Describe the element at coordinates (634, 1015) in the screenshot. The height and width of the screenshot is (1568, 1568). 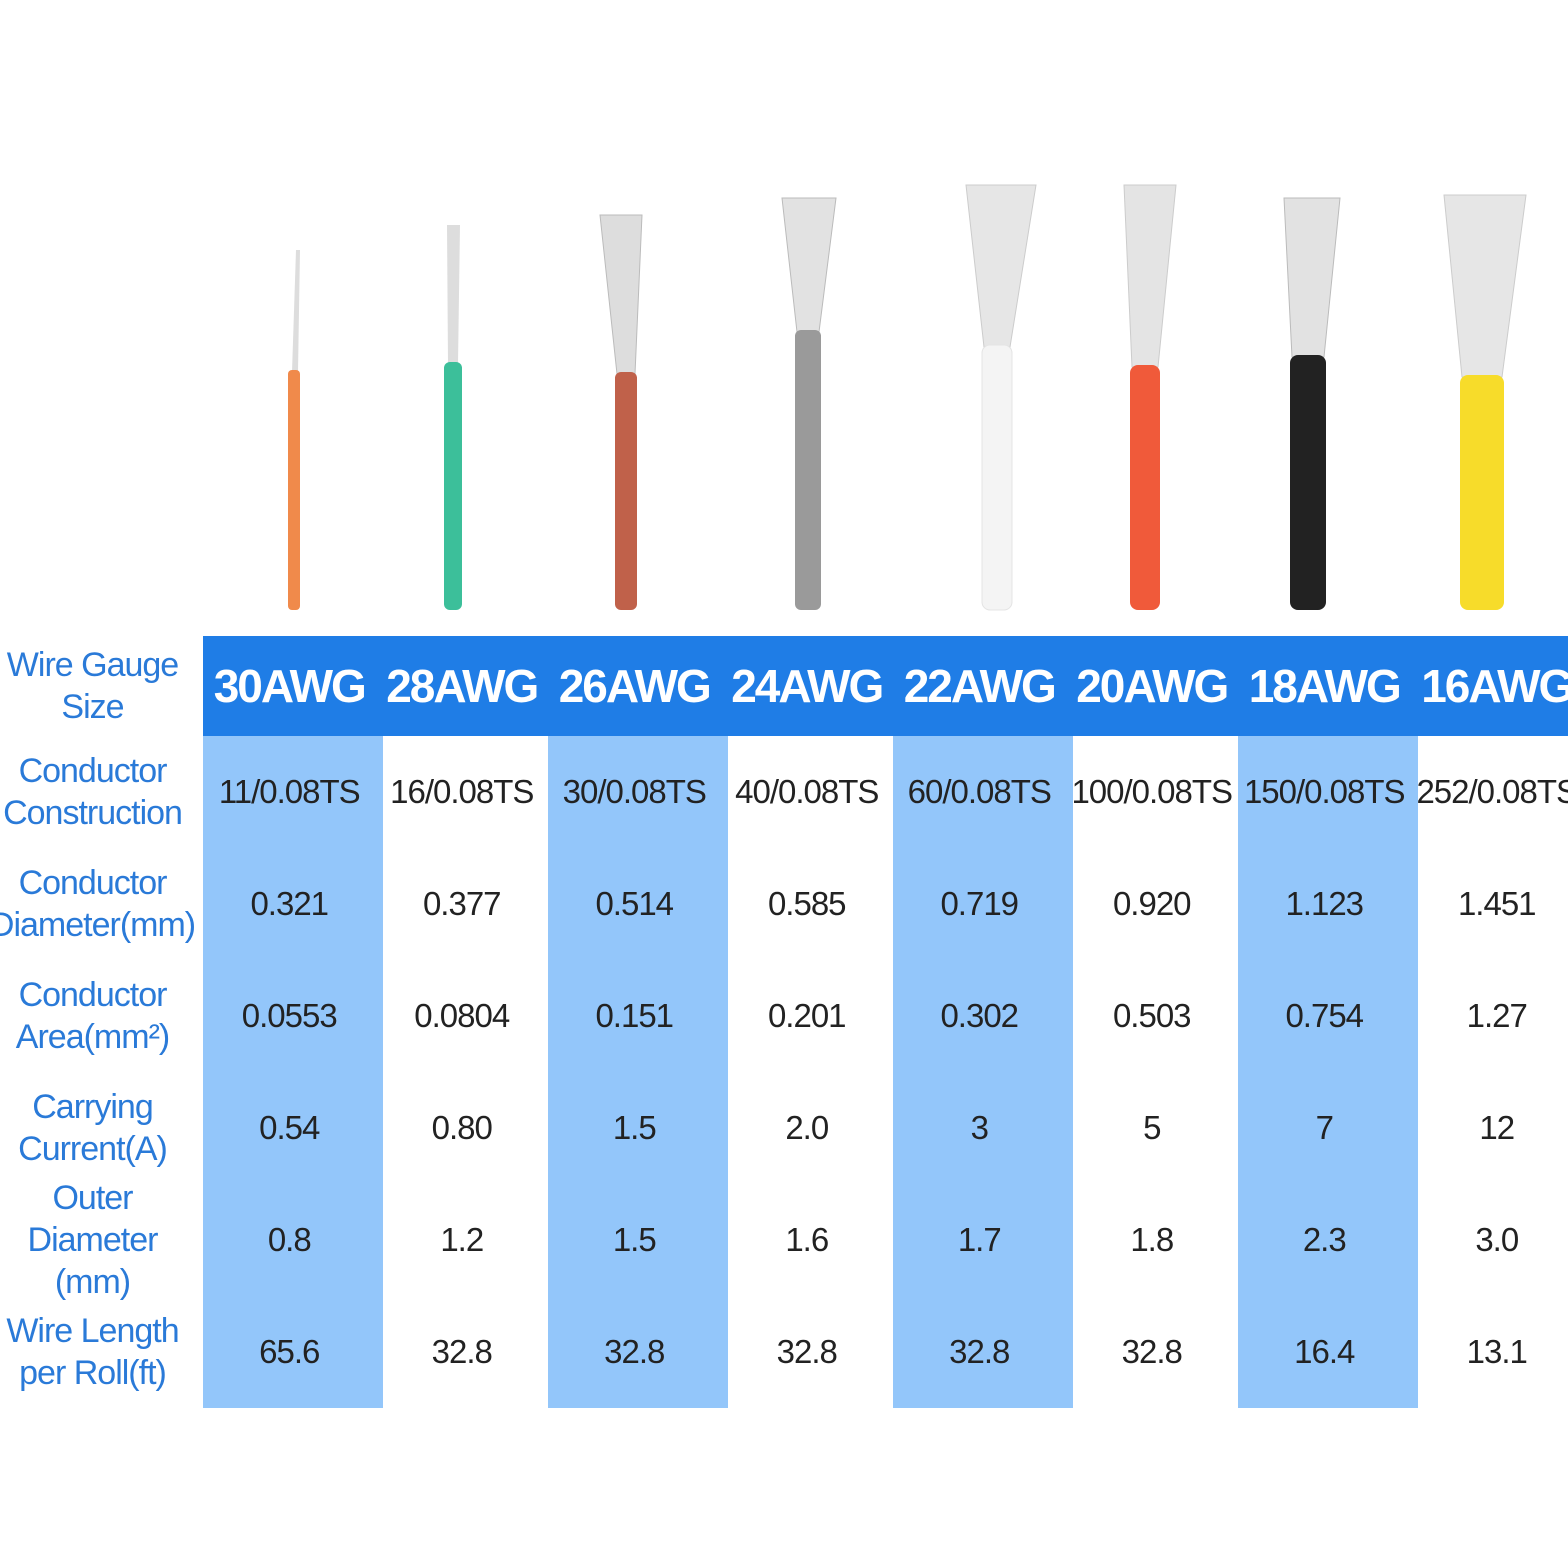
I see `table-cell: 0.151` at that location.